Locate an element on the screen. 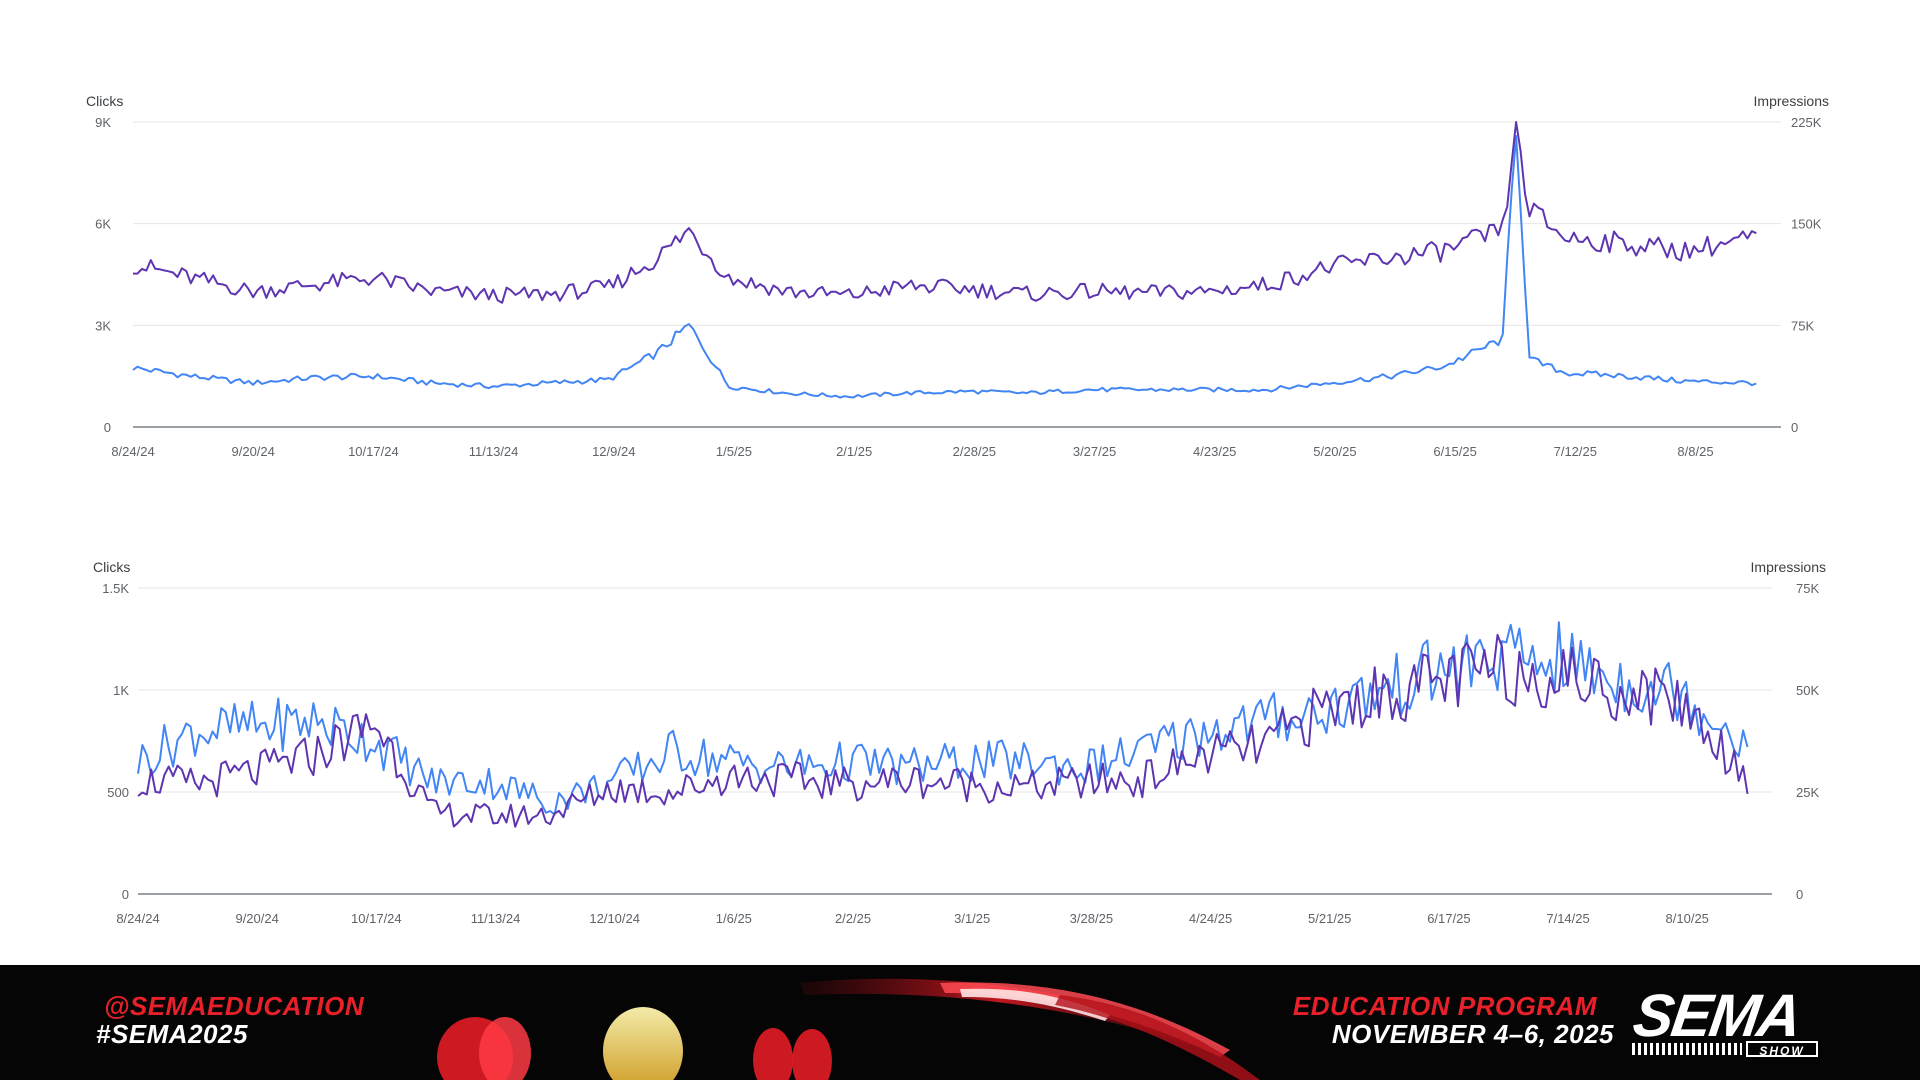  x-tick-label: 2/2/25 is located at coordinates (853, 918).